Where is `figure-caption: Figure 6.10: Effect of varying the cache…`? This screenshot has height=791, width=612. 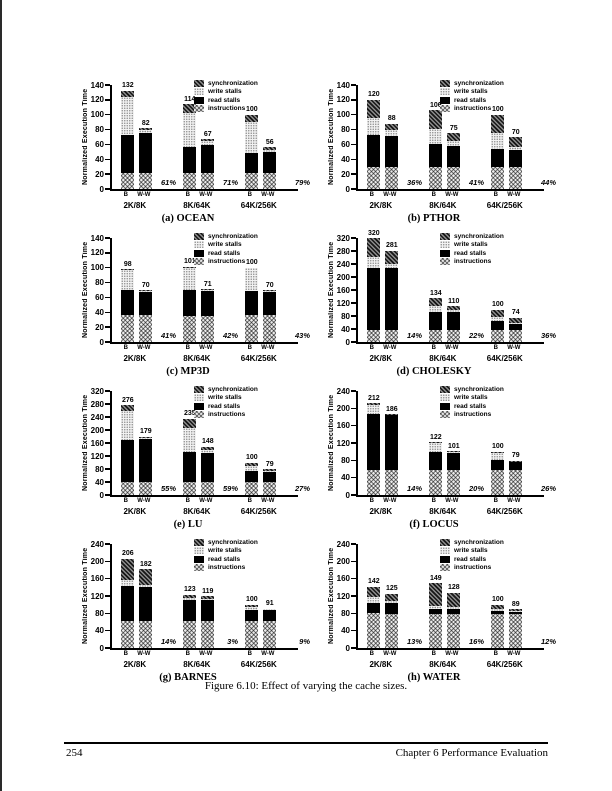 figure-caption: Figure 6.10: Effect of varying the cache… is located at coordinates (306, 686).